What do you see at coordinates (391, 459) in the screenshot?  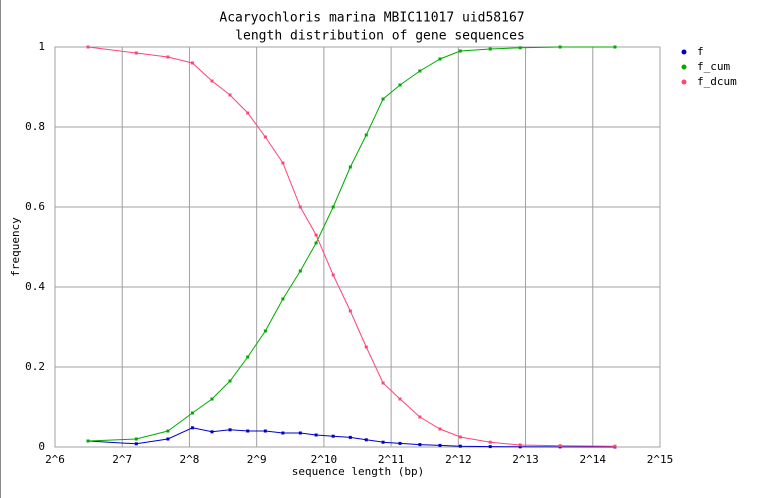 I see `x-tick-label: 2^11` at bounding box center [391, 459].